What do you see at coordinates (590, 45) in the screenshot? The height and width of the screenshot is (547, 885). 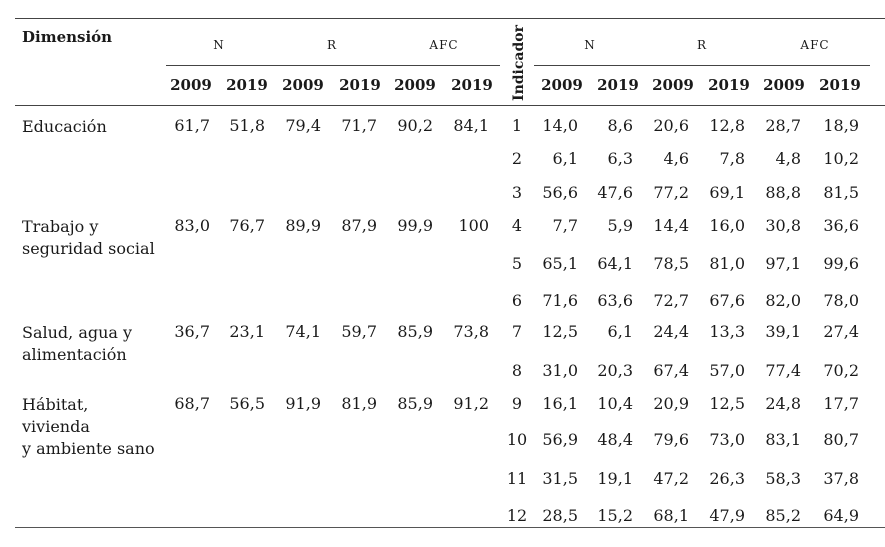 I see `group-header-right: N` at bounding box center [590, 45].